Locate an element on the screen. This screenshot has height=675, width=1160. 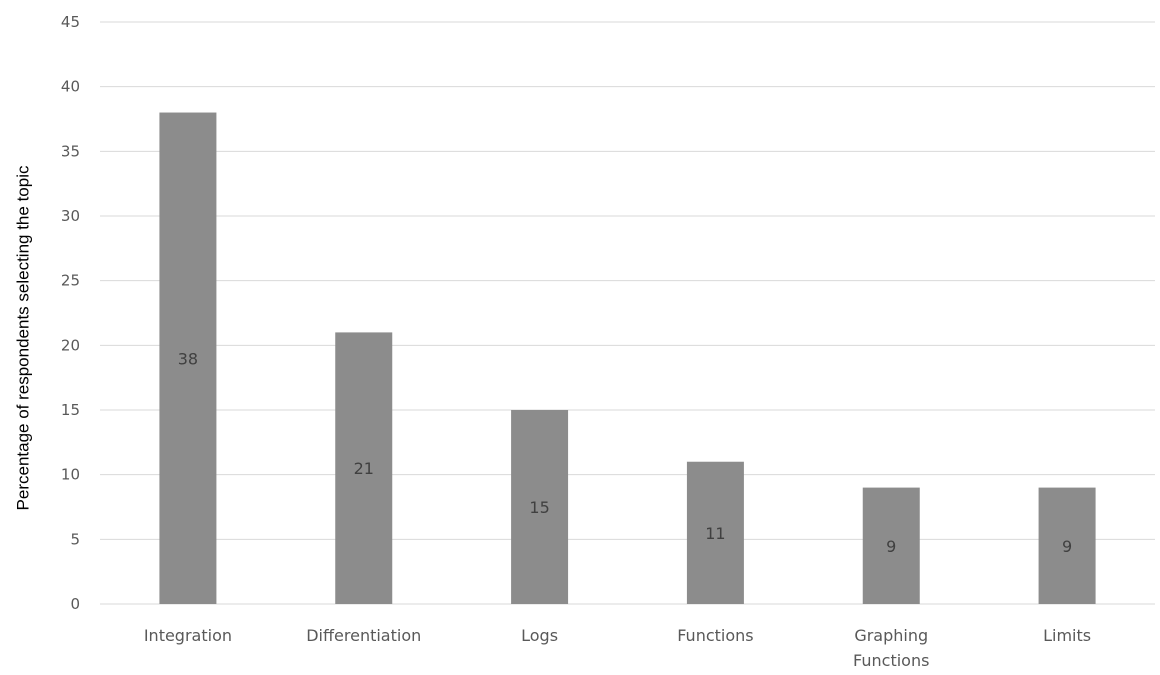
y-tick-label: 45 is located at coordinates (70, 22).